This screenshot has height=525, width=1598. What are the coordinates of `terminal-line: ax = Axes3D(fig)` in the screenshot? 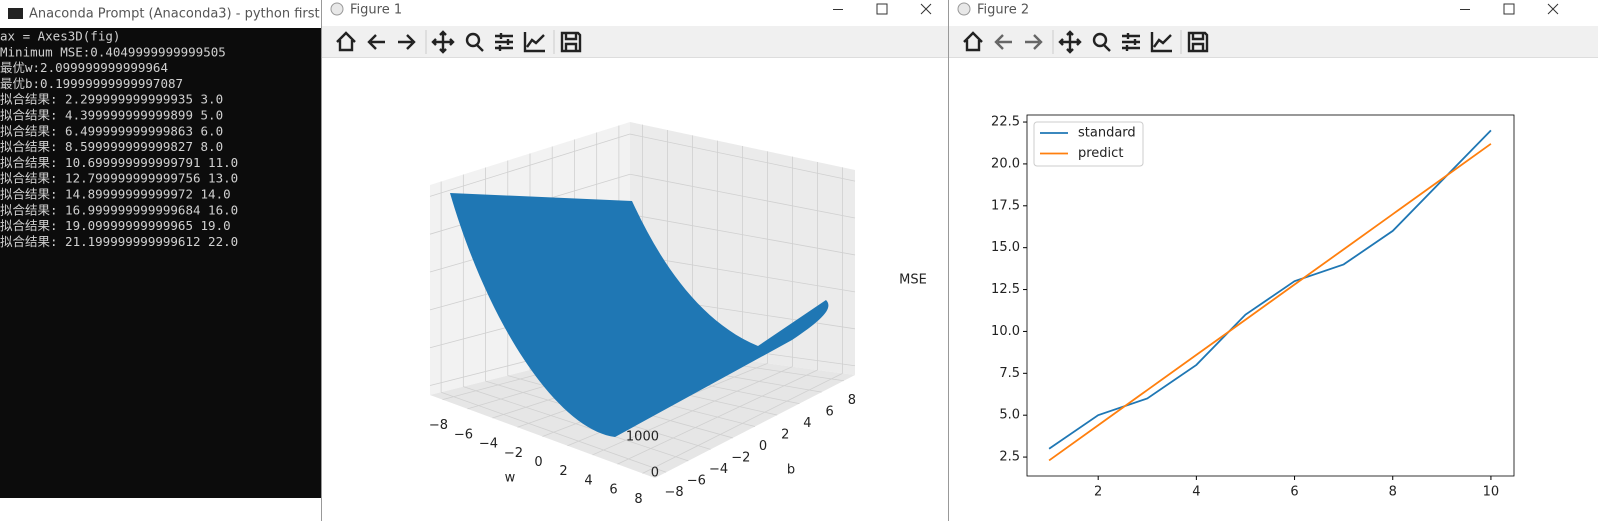 It's located at (60, 36).